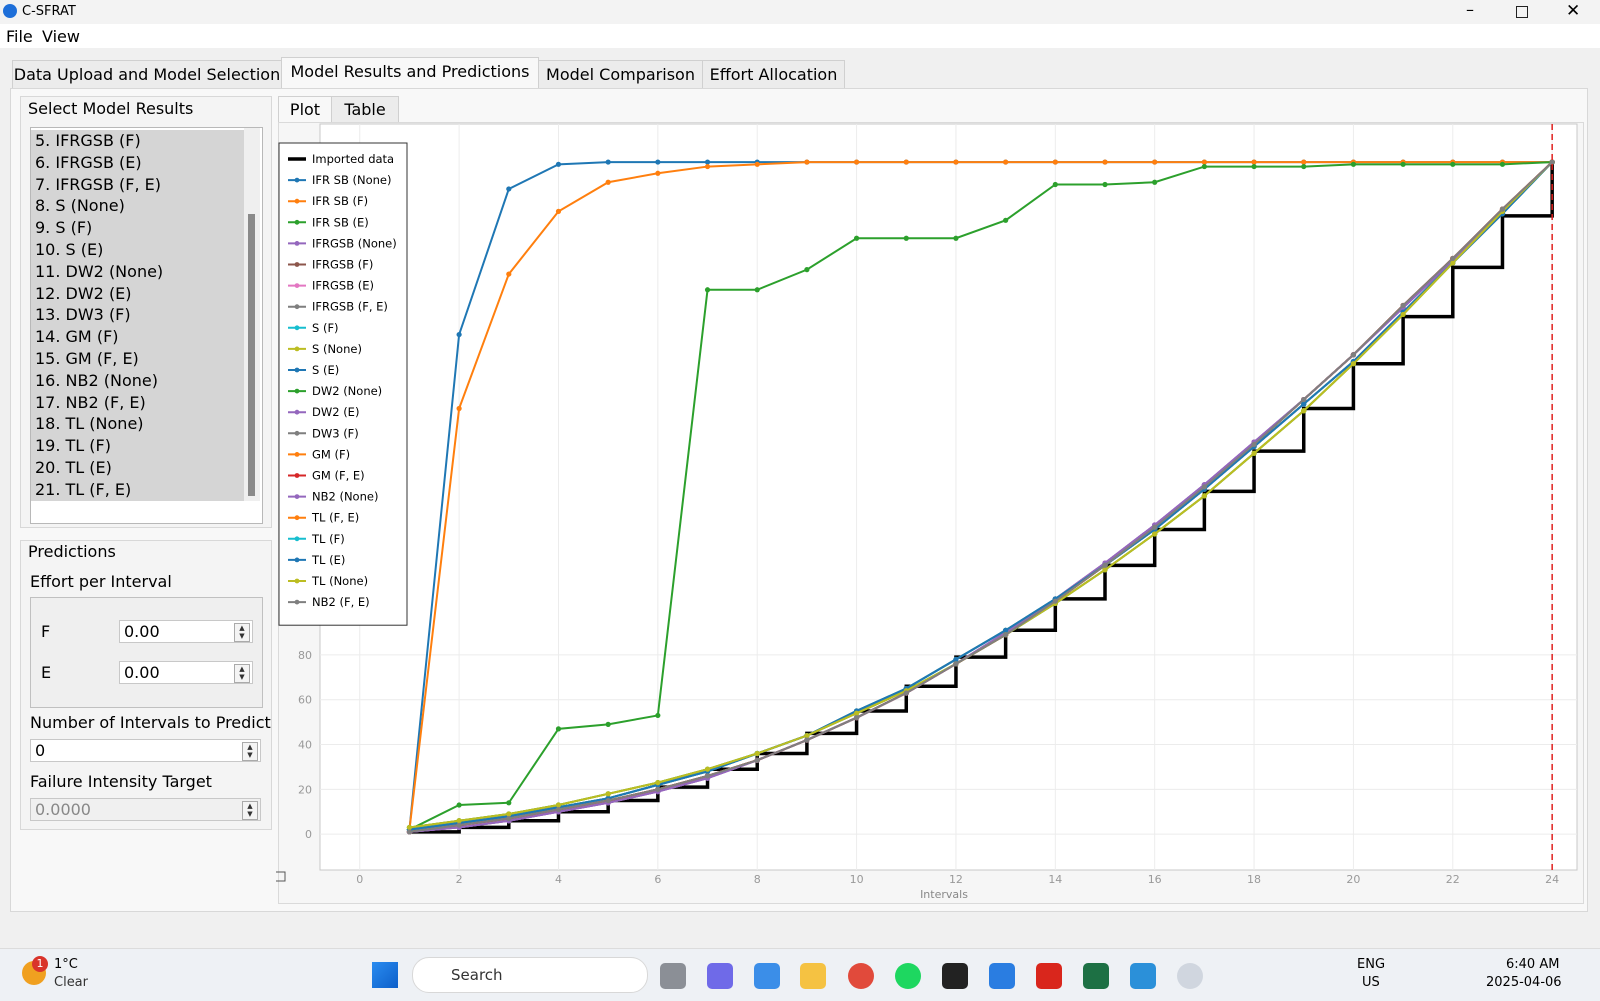 The height and width of the screenshot is (1001, 1600). What do you see at coordinates (138, 228) in the screenshot?
I see `list-item: 9. S (F)` at bounding box center [138, 228].